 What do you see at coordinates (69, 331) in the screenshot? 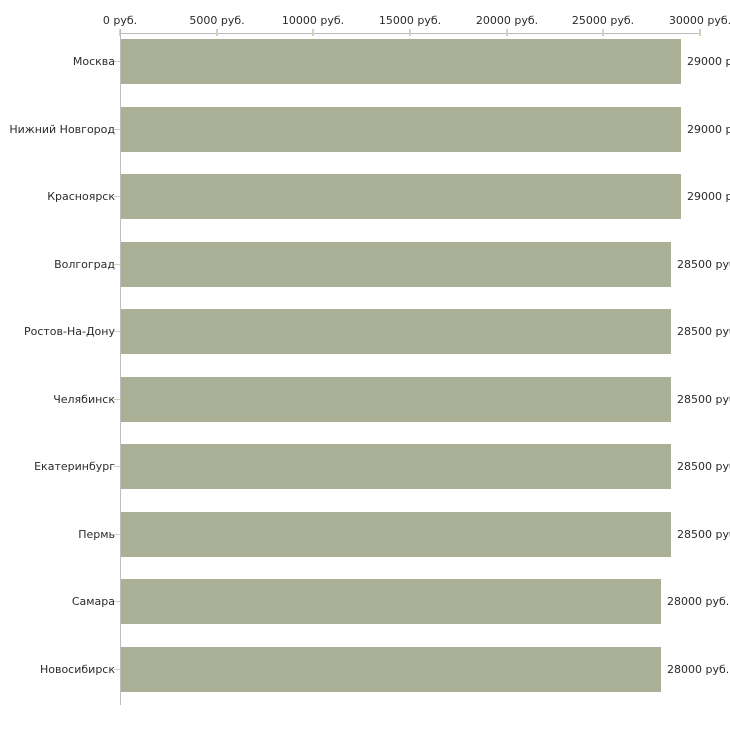
I see `category-label: Ростов-На-Дону` at bounding box center [69, 331].